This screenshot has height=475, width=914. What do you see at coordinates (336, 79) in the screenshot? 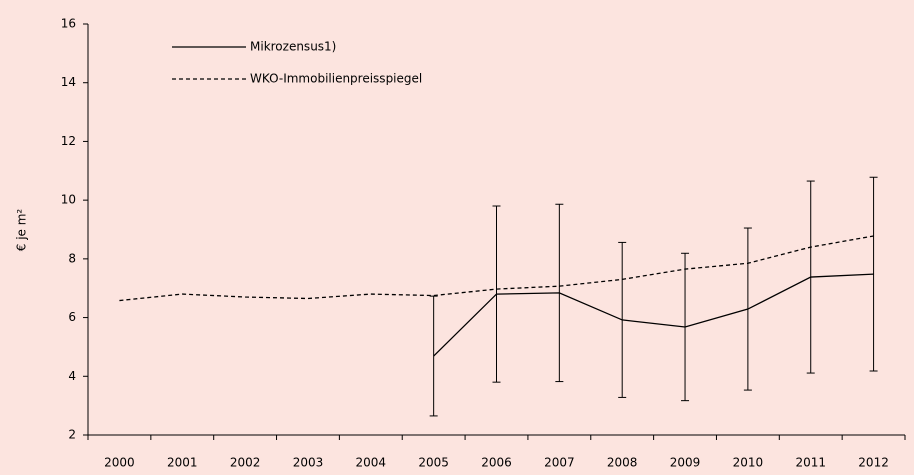
I see `legend-label: WKO-Immobilienpreisspiegel` at bounding box center [336, 79].